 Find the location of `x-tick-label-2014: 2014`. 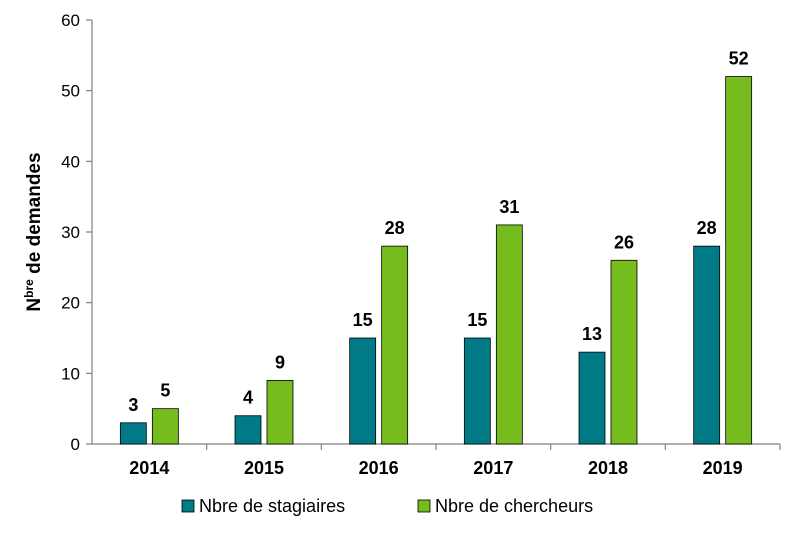

x-tick-label-2014: 2014 is located at coordinates (149, 468).